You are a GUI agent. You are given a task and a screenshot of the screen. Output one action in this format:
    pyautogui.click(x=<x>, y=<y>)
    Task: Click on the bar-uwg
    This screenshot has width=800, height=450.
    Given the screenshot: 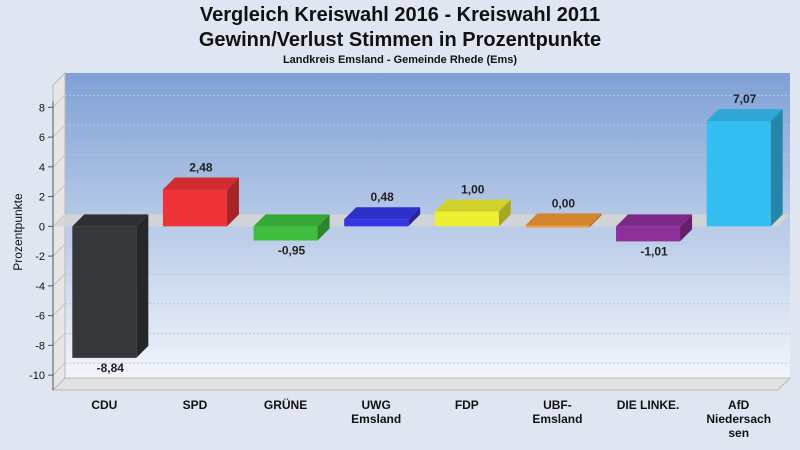 What is the action you would take?
    pyautogui.click(x=382, y=217)
    